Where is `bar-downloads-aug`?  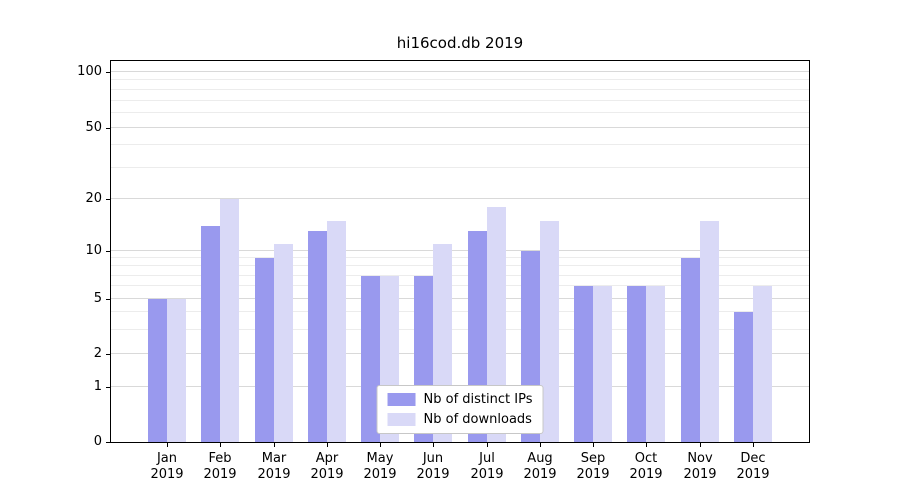
bar-downloads-aug is located at coordinates (549, 331).